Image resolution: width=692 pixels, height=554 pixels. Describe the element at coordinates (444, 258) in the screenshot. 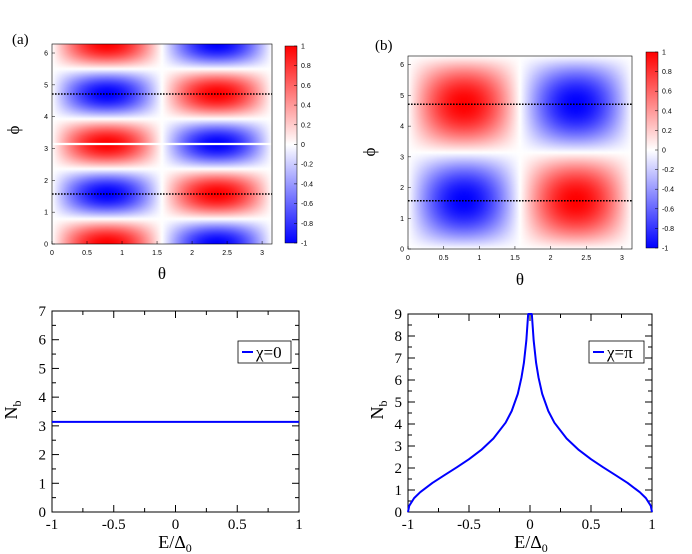

I see `heatmap-b-xtick-label: 0.5` at that location.